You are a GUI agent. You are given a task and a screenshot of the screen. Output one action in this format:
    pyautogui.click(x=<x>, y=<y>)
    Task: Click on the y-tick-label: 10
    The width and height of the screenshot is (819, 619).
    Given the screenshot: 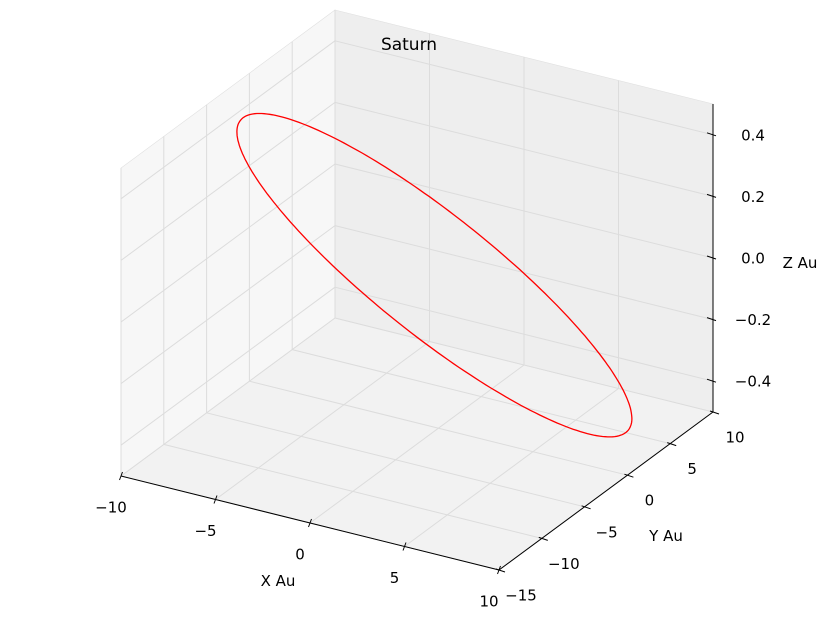 What is the action you would take?
    pyautogui.click(x=734, y=438)
    